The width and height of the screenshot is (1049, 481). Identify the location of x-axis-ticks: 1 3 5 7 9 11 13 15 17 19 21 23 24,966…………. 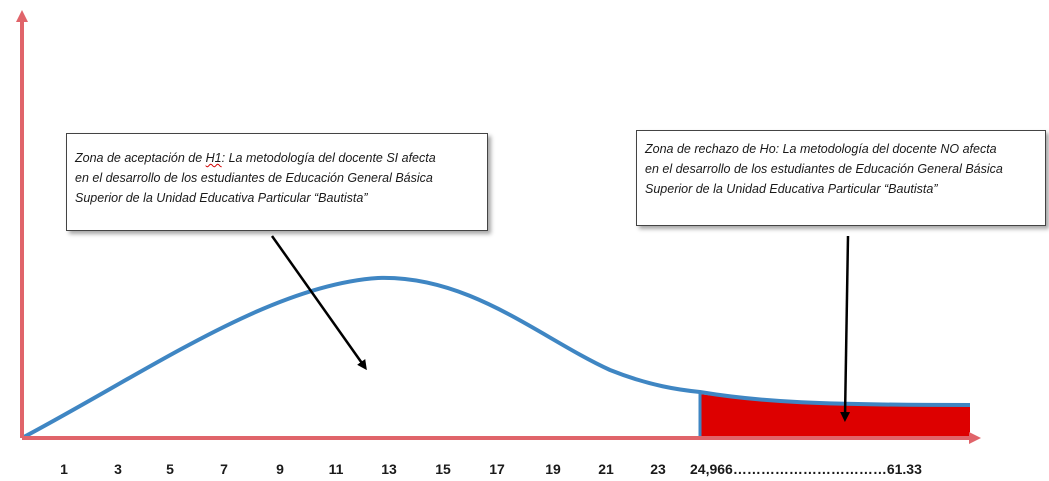
(491, 469).